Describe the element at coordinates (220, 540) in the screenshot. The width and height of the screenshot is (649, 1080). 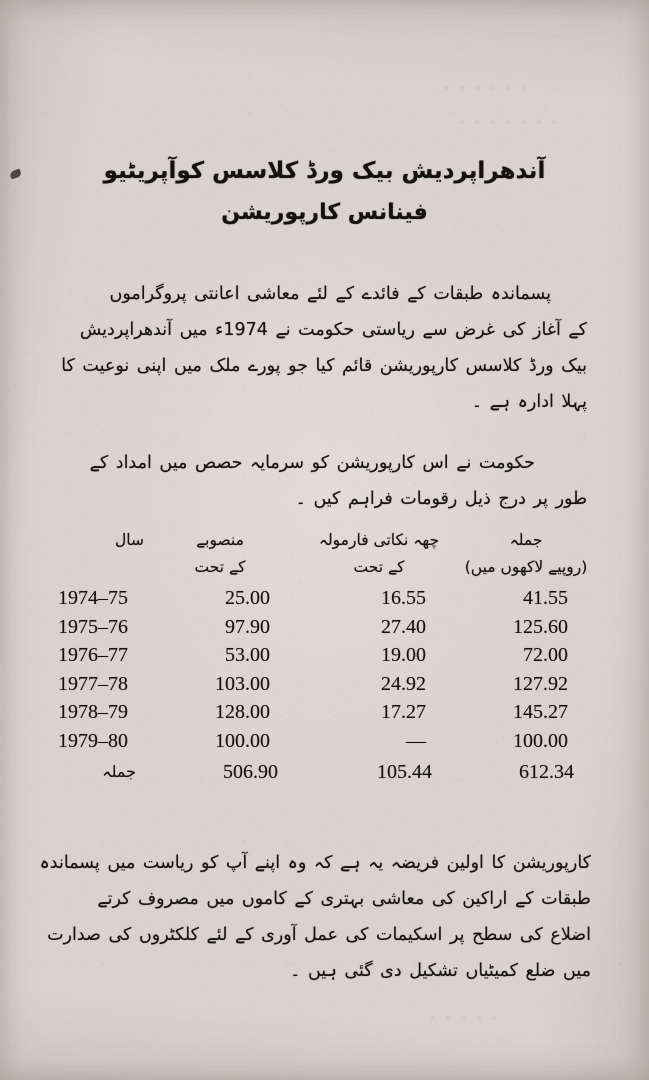
I see `header-plan-main: منصوبے` at that location.